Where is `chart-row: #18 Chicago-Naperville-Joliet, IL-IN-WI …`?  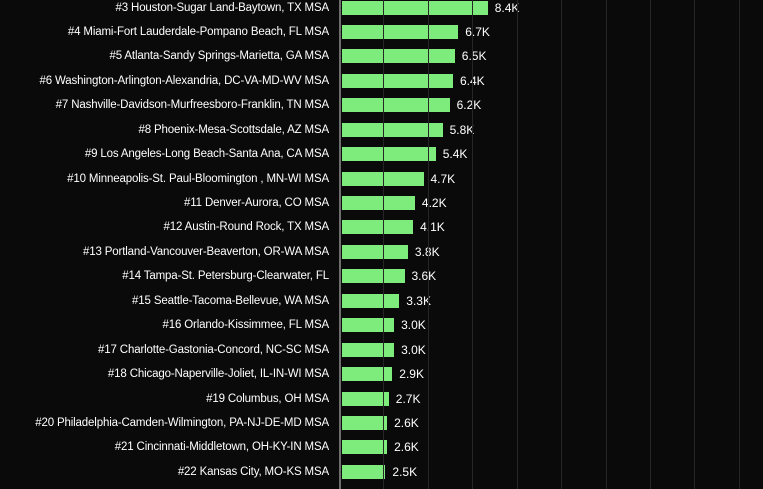
chart-row: #18 Chicago-Naperville-Joliet, IL-IN-WI … is located at coordinates (381, 374).